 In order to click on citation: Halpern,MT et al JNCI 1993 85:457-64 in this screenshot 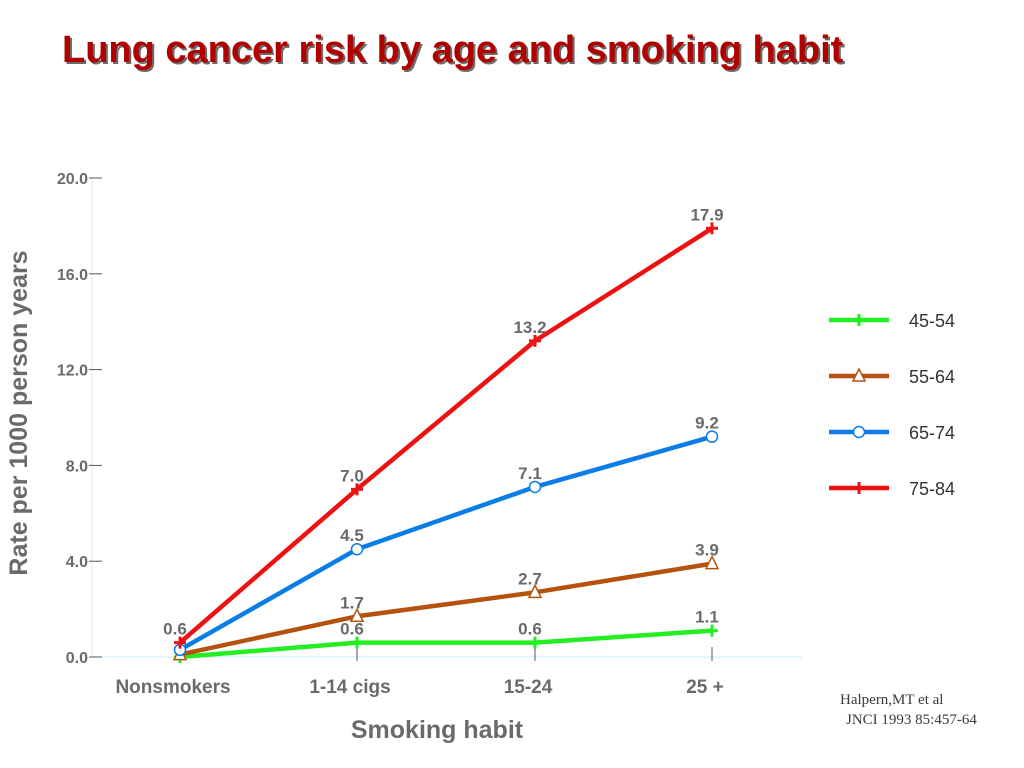, I will do `click(930, 710)`.